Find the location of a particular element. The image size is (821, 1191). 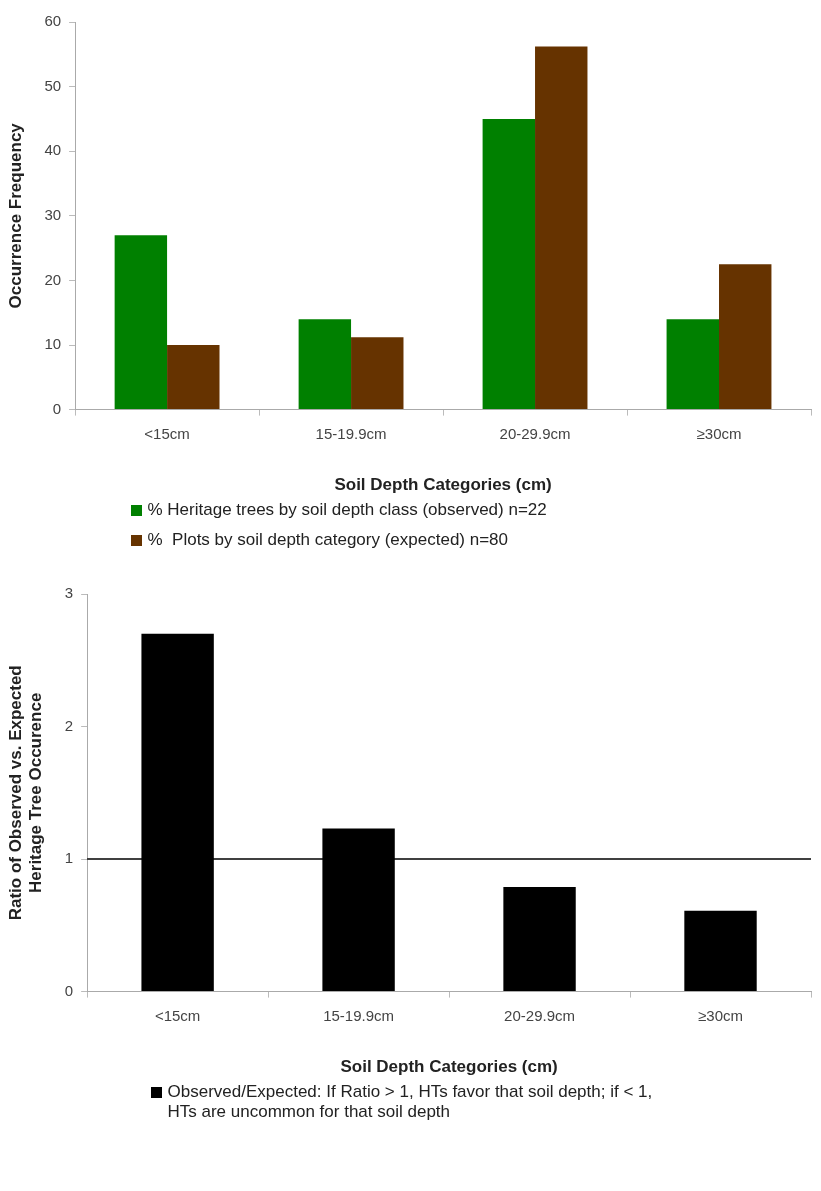

legend-label: % Plots by soil depth category (expected) n=80 is located at coordinates (328, 540).